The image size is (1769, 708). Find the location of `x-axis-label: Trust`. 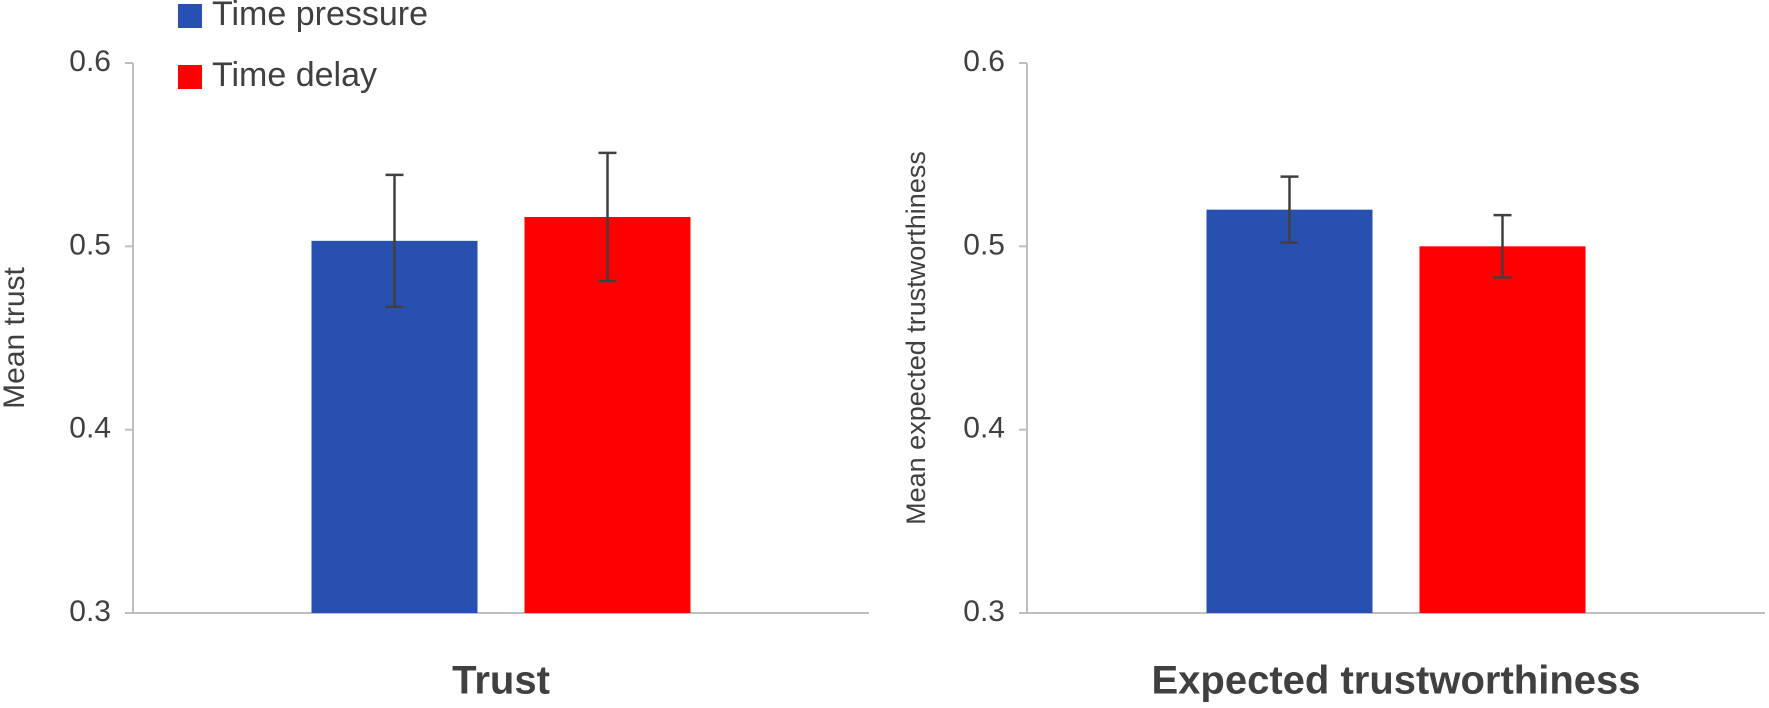

x-axis-label: Trust is located at coordinates (501, 681).